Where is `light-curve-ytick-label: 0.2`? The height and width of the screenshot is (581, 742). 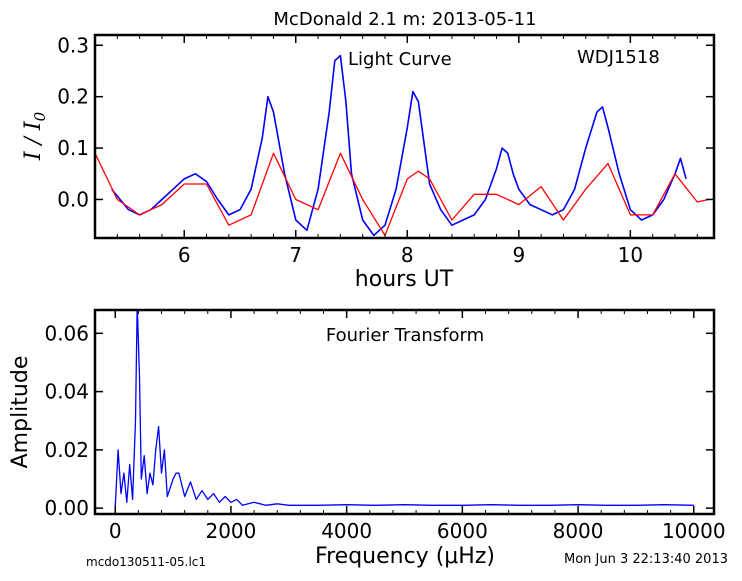 light-curve-ytick-label: 0.2 is located at coordinates (73, 97).